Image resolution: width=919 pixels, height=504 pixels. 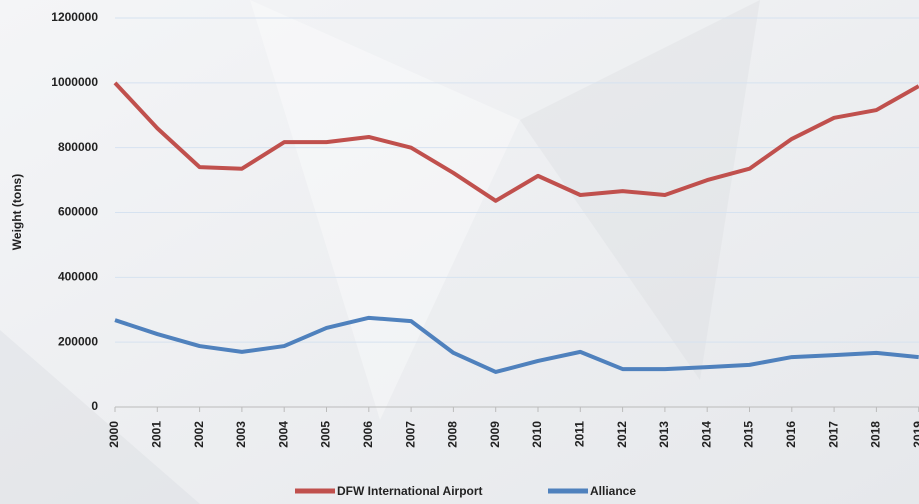 I want to click on x-tick-label: 2011, so click(x=579, y=434).